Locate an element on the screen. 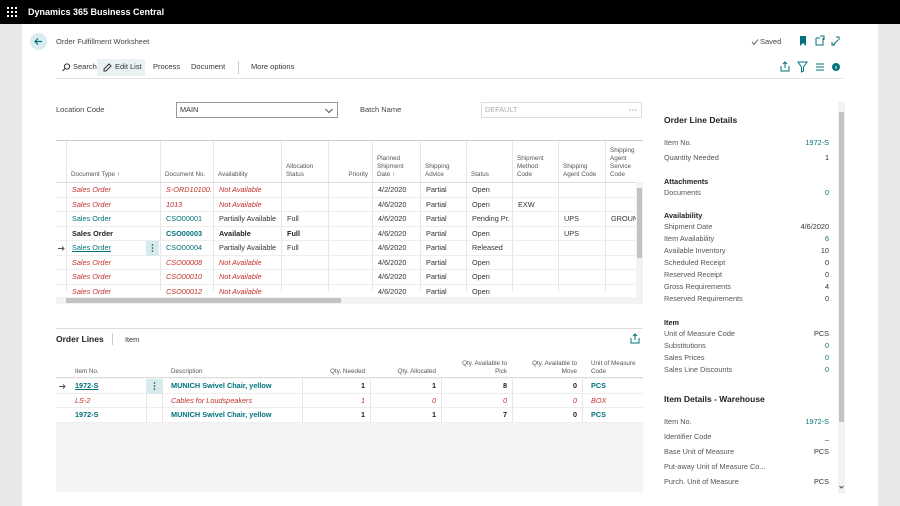 Image resolution: width=900 pixels, height=506 pixels. grid-cell: CSO00003 is located at coordinates (184, 233).